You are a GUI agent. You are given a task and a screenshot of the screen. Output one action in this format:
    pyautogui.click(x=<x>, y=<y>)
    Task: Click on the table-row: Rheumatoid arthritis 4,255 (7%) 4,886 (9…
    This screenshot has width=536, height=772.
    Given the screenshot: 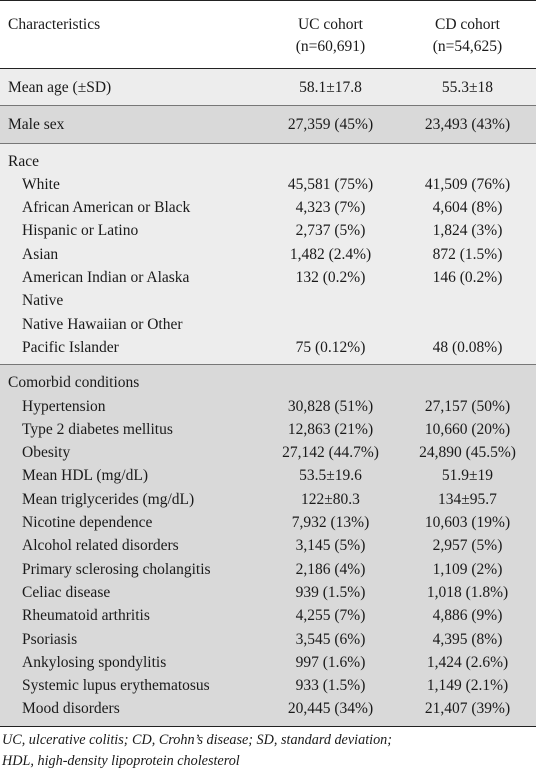 What is the action you would take?
    pyautogui.click(x=268, y=616)
    